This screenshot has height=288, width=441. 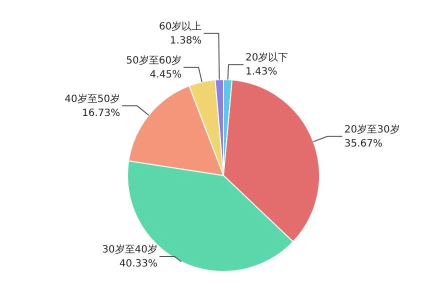 I want to click on data-label: 35.67%, so click(x=363, y=144).